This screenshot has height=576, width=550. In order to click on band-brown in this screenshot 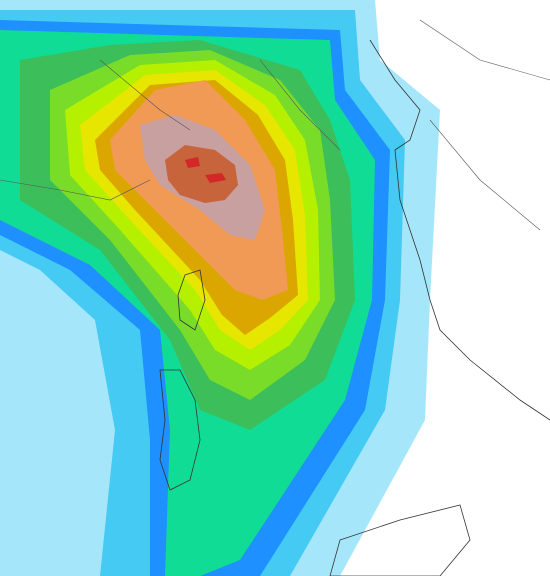, I will do `click(201, 174)`.